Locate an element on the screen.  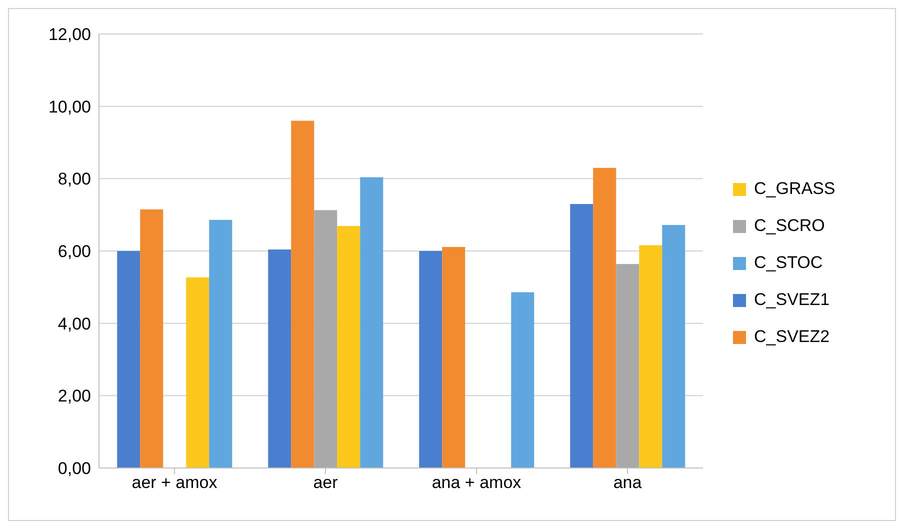
y-tick-label: 8,00 is located at coordinates (74, 179).